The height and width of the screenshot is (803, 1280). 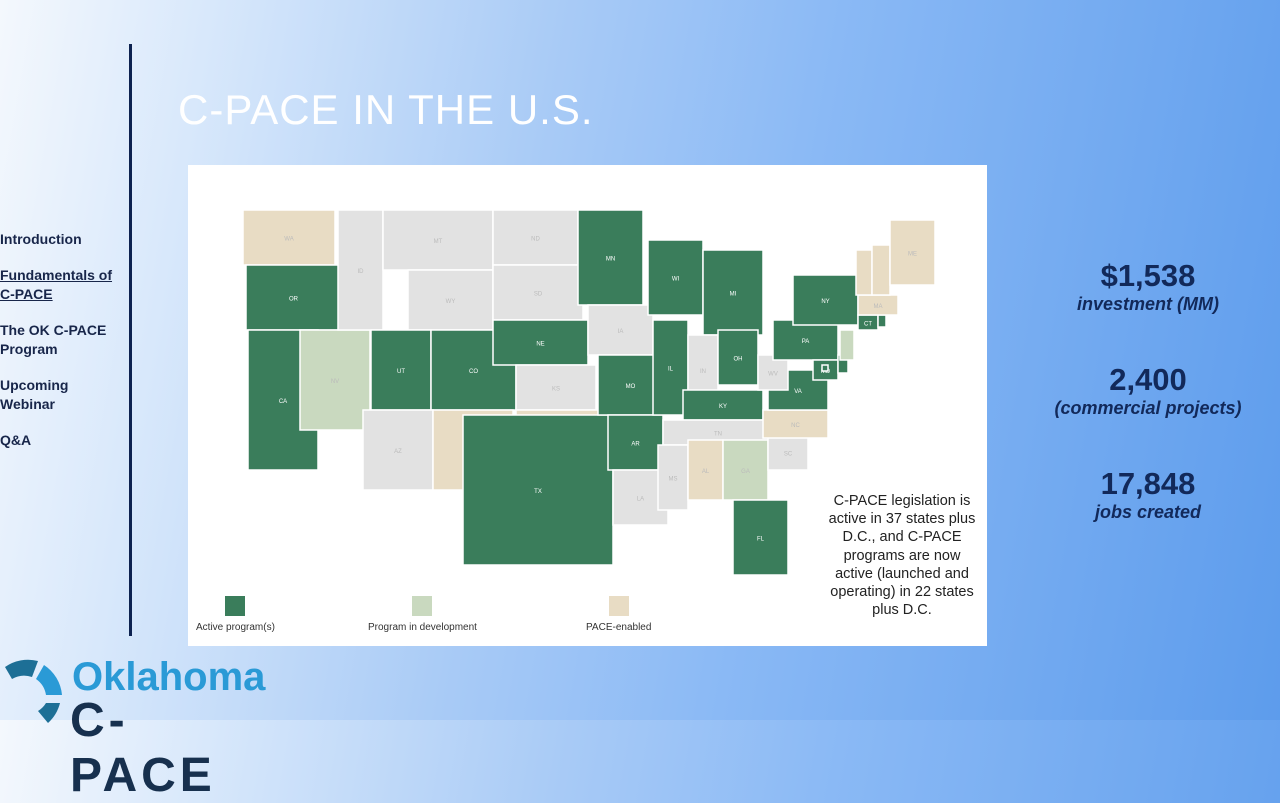 I want to click on state-label: CT, so click(x=868, y=325).